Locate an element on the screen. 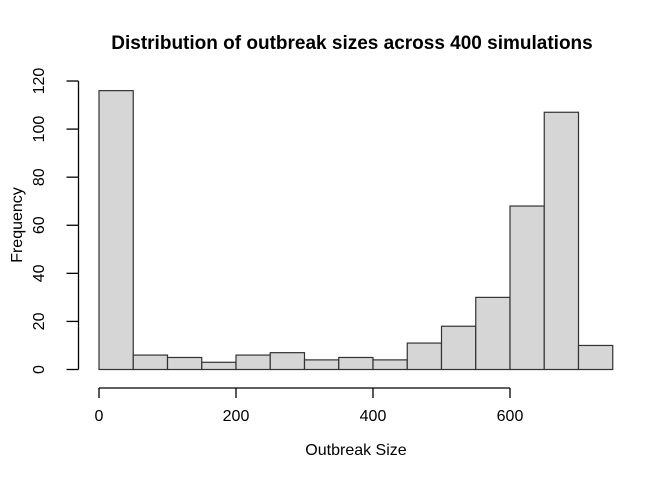  x-tick-label: 0 is located at coordinates (99, 416).